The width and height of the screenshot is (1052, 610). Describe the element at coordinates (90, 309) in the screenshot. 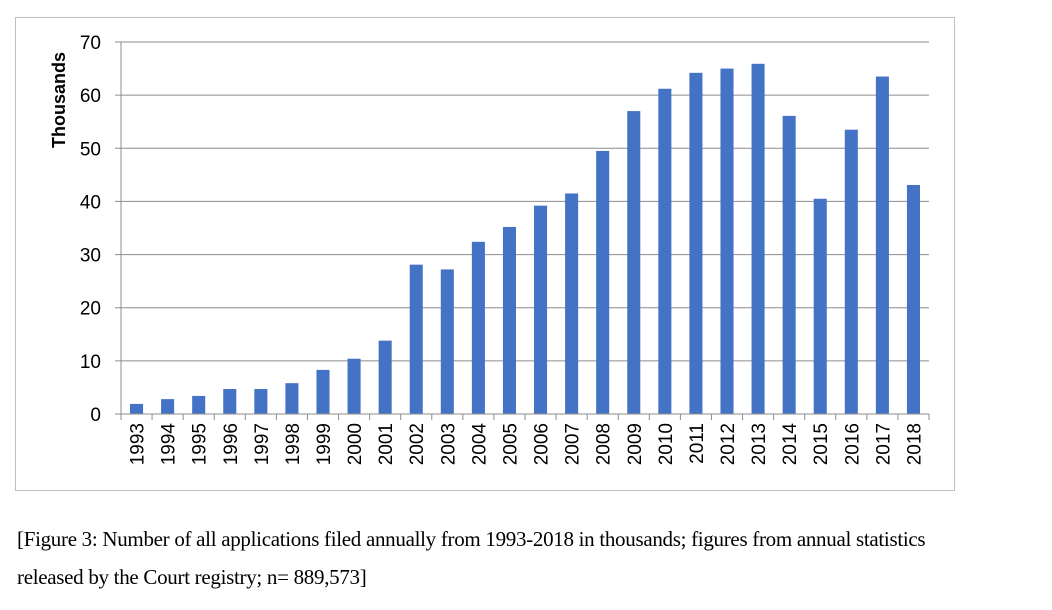

I see `y-tick-label: 20` at that location.